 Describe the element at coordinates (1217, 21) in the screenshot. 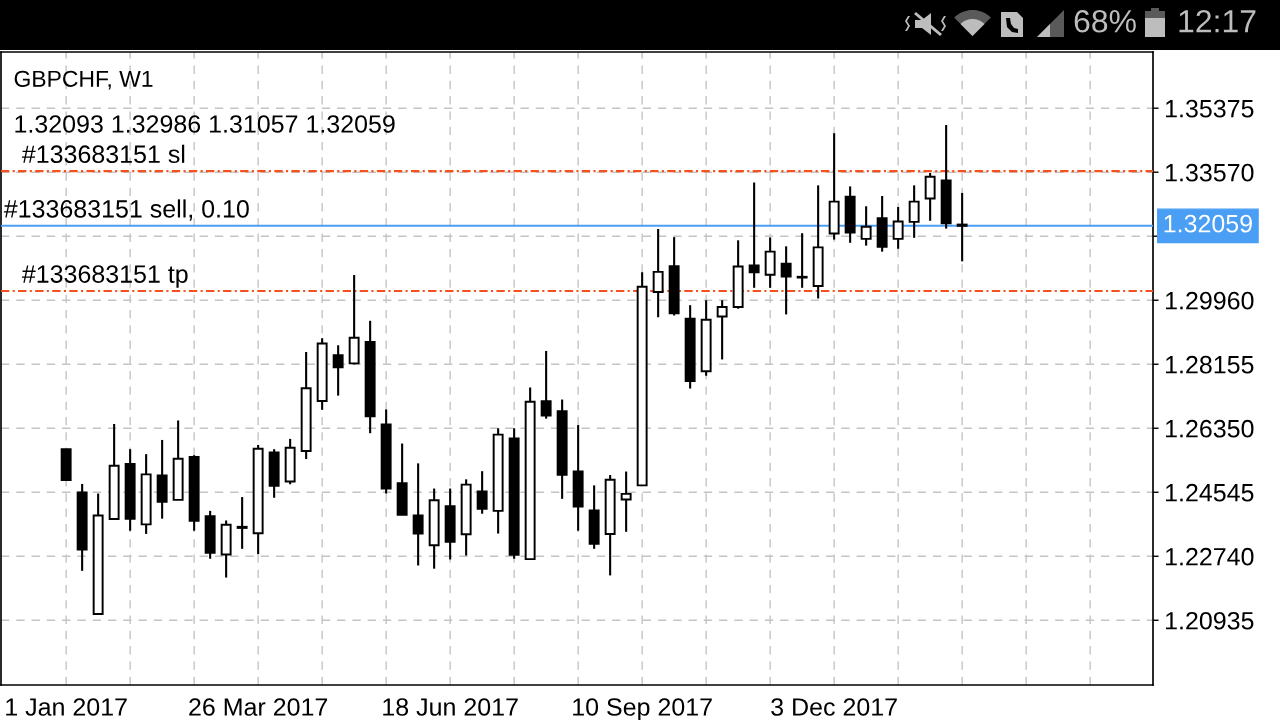

I see `text: 12:17` at that location.